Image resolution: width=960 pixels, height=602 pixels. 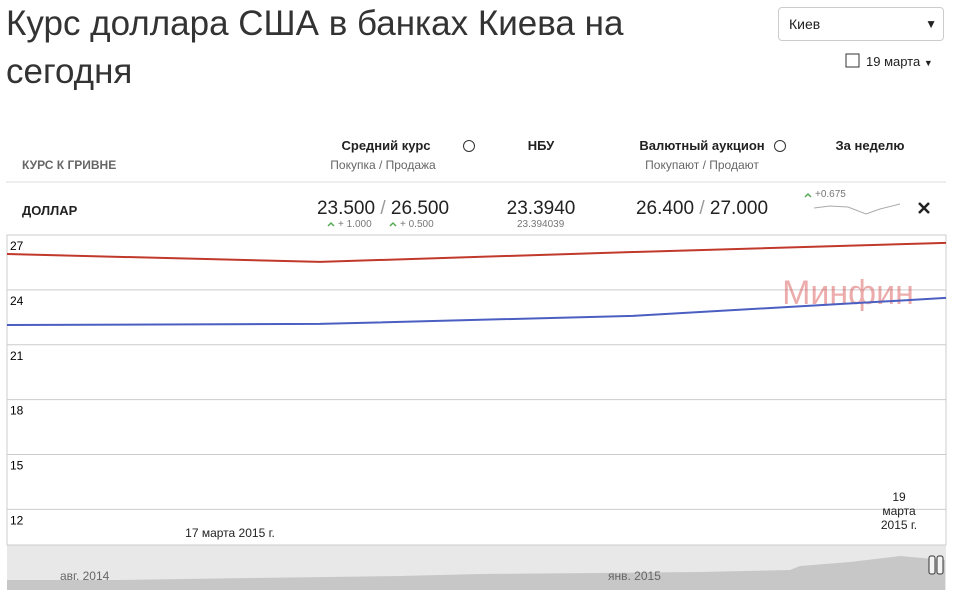 What do you see at coordinates (739, 208) in the screenshot?
I see `sell: 27.000` at bounding box center [739, 208].